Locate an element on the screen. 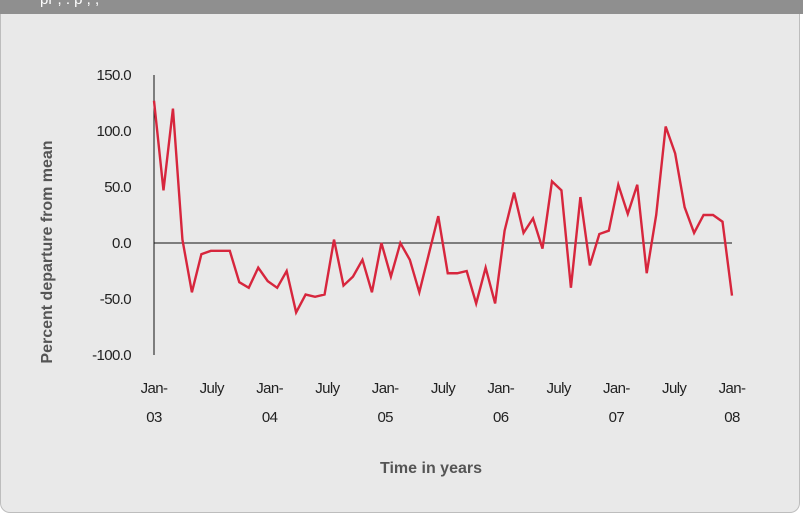 This screenshot has width=803, height=516. header-bar: pr , . p , , is located at coordinates (401, 7).